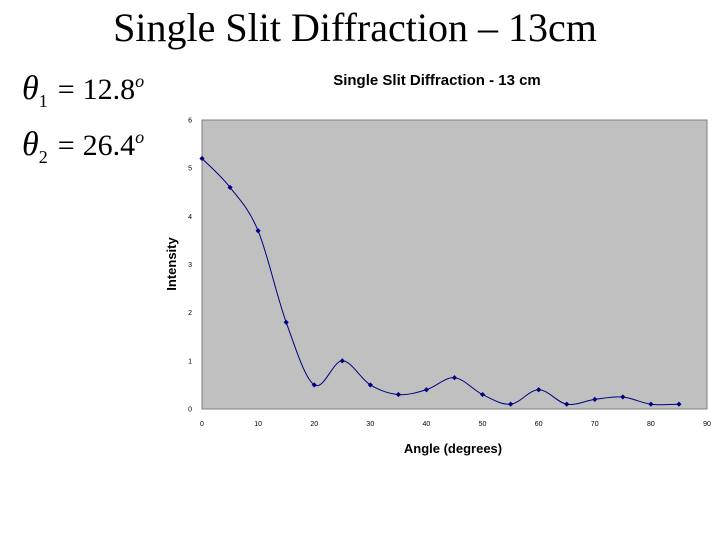 The image size is (720, 540). Describe the element at coordinates (355, 27) in the screenshot. I see `slide-title: Single Slit Diffraction – 13cm` at that location.